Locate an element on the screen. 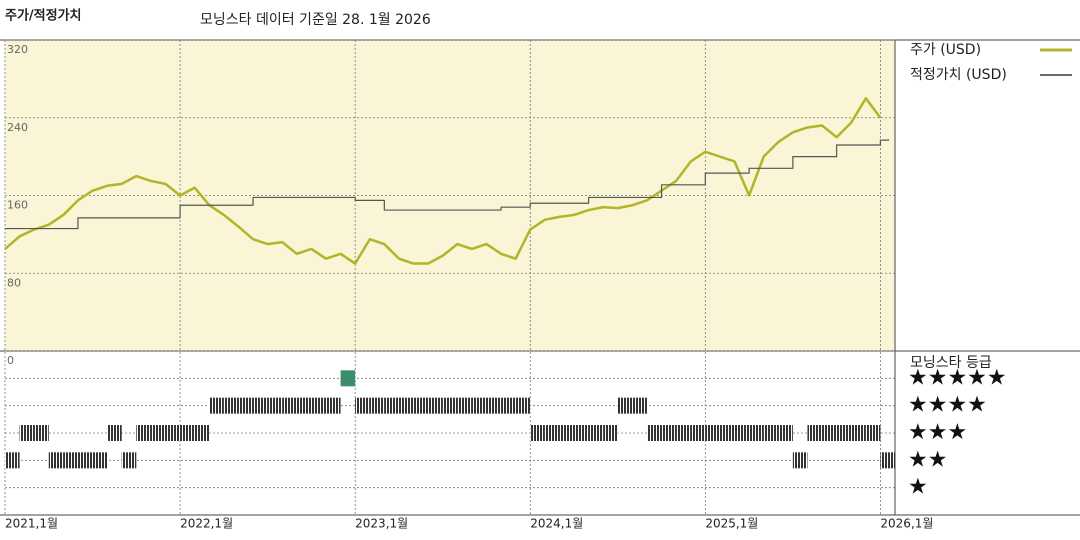  y-tick-label: 0 is located at coordinates (10, 360).